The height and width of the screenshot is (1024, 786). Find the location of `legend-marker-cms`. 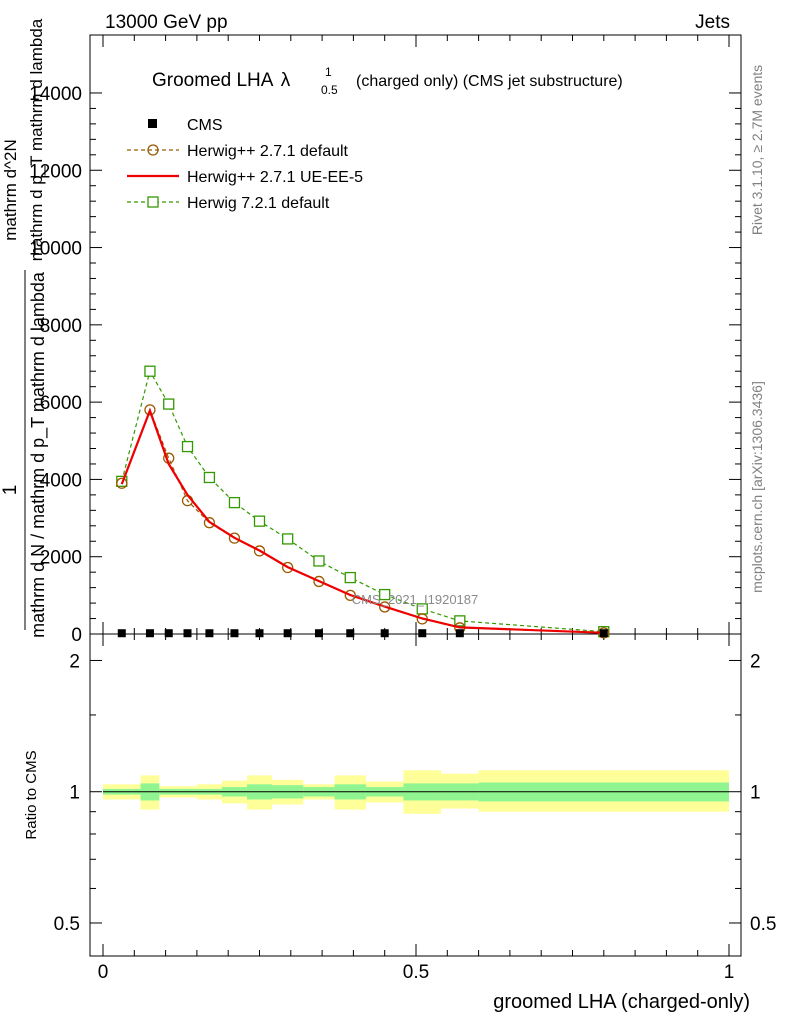

legend-marker-cms is located at coordinates (152, 123).